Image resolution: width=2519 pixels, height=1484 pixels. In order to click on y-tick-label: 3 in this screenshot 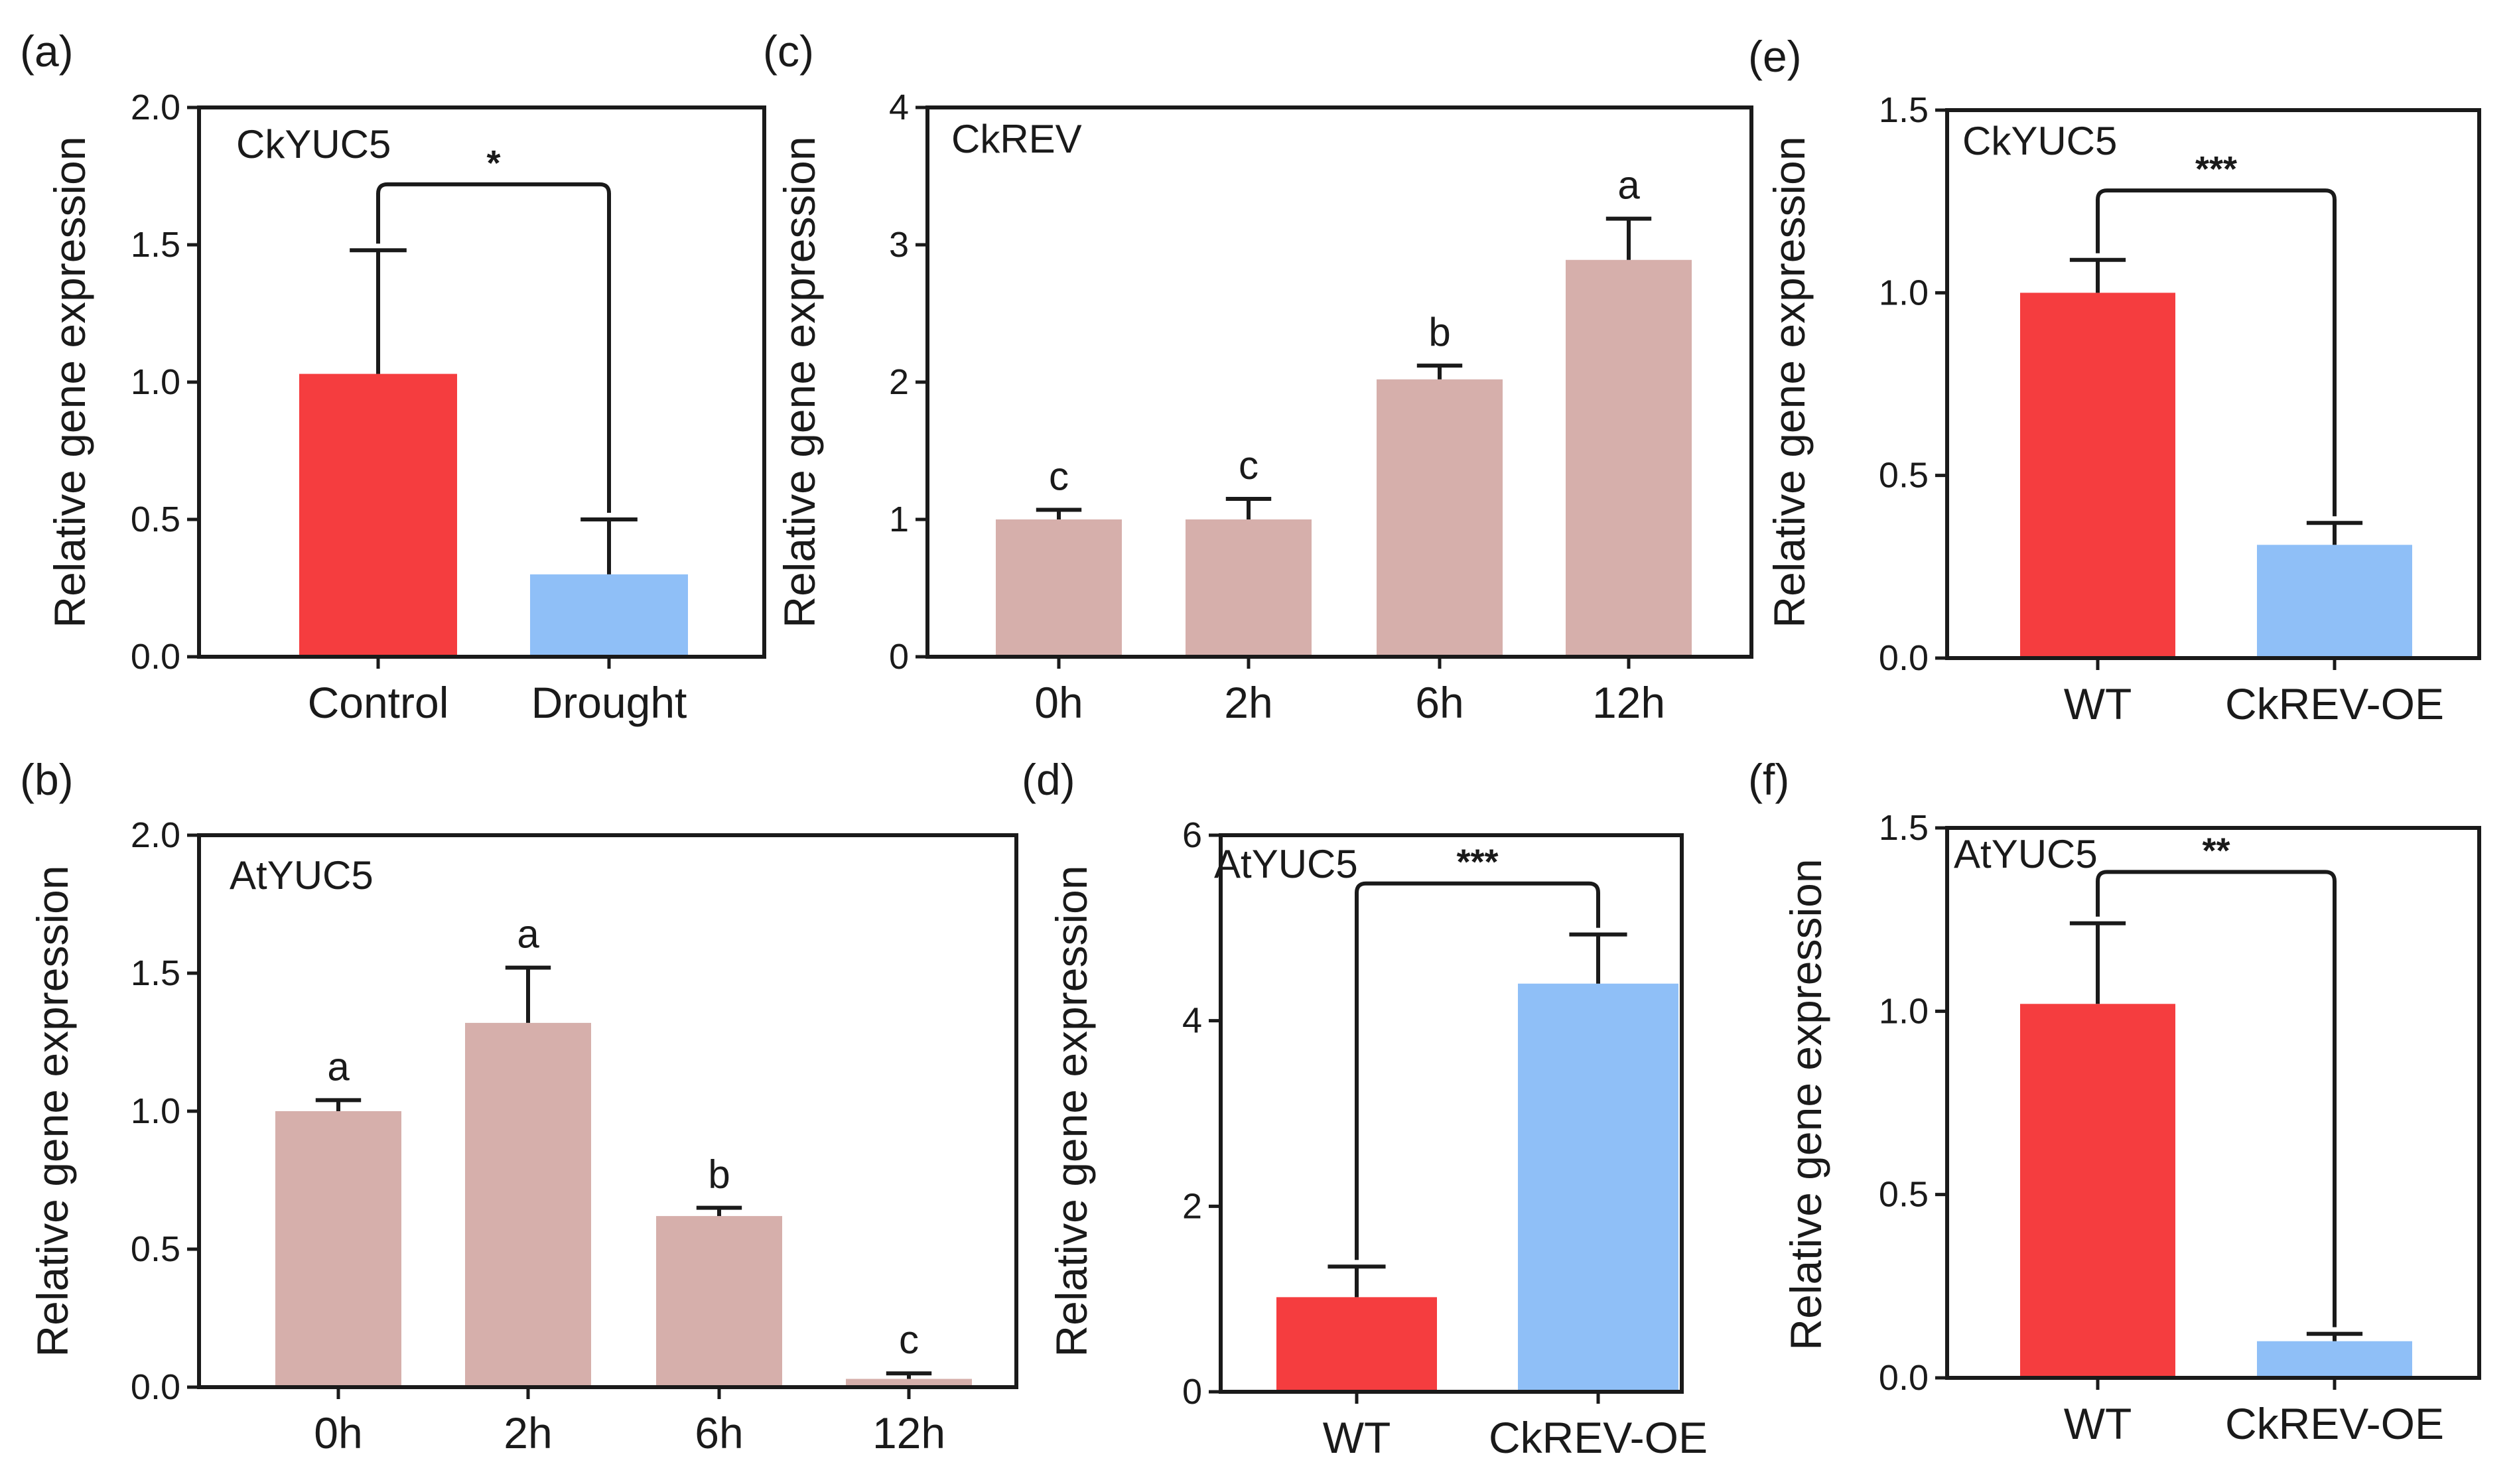, I will do `click(899, 245)`.